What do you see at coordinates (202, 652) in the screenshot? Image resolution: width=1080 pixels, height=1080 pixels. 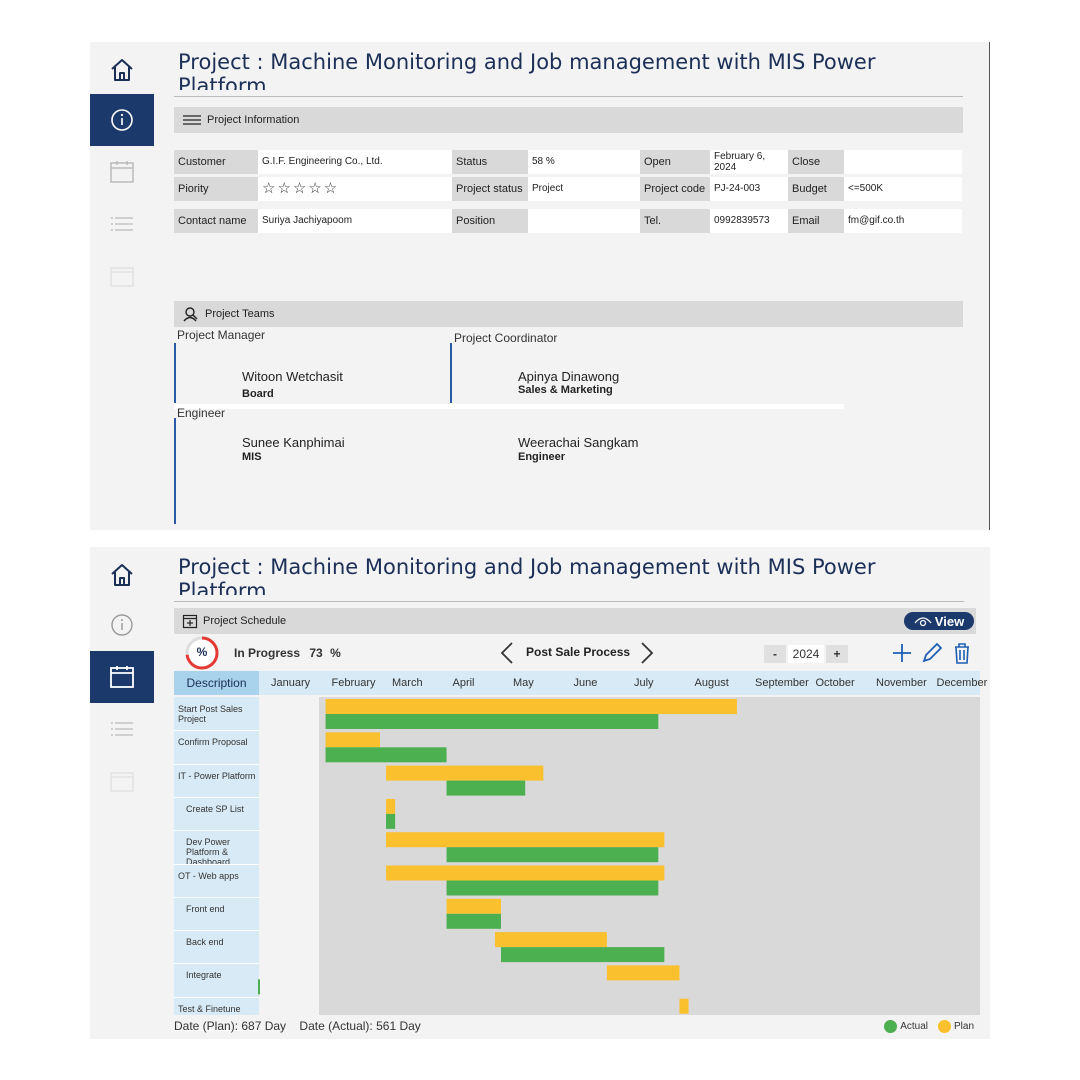 I see `percent-icon: %` at bounding box center [202, 652].